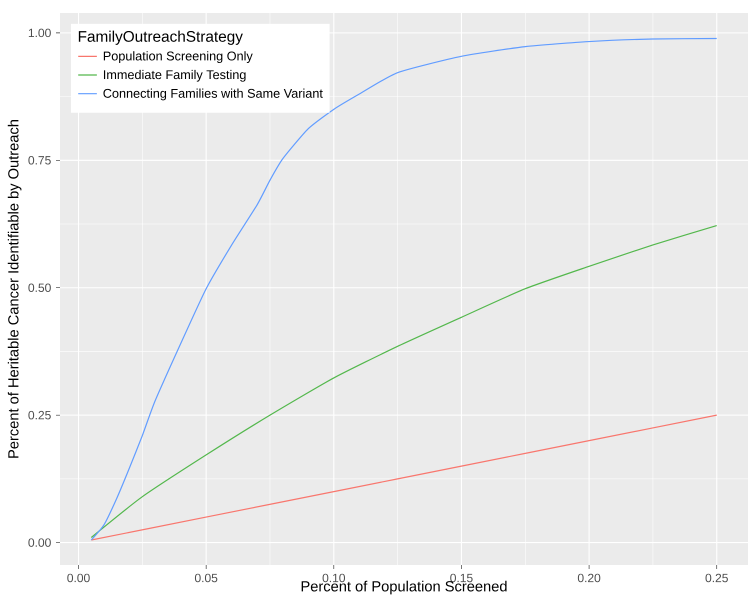 The image size is (749, 601). What do you see at coordinates (404, 587) in the screenshot?
I see `x-axis-title: Percent of Population Screened` at bounding box center [404, 587].